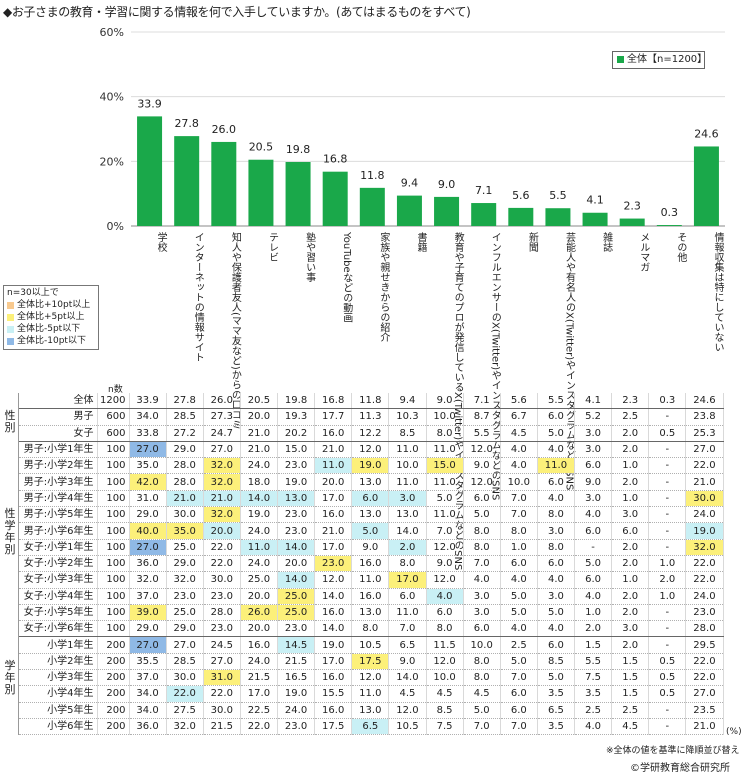  Describe the element at coordinates (222, 433) in the screenshot. I see `table-cell: 24.7` at that location.